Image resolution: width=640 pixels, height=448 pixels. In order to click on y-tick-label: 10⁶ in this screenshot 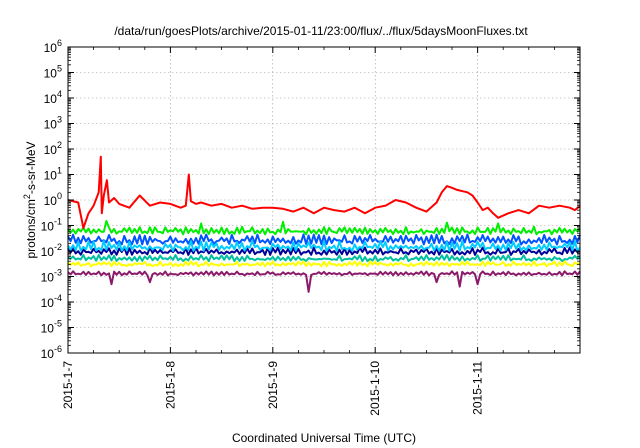, I will do `click(53, 46)`.